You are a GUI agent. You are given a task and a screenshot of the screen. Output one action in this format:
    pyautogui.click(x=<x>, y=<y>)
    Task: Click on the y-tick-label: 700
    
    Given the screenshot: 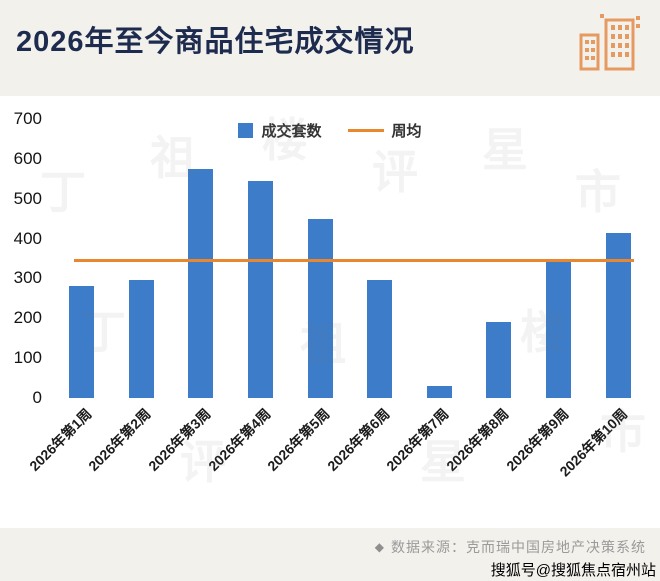 What is the action you would take?
    pyautogui.click(x=27, y=118)
    